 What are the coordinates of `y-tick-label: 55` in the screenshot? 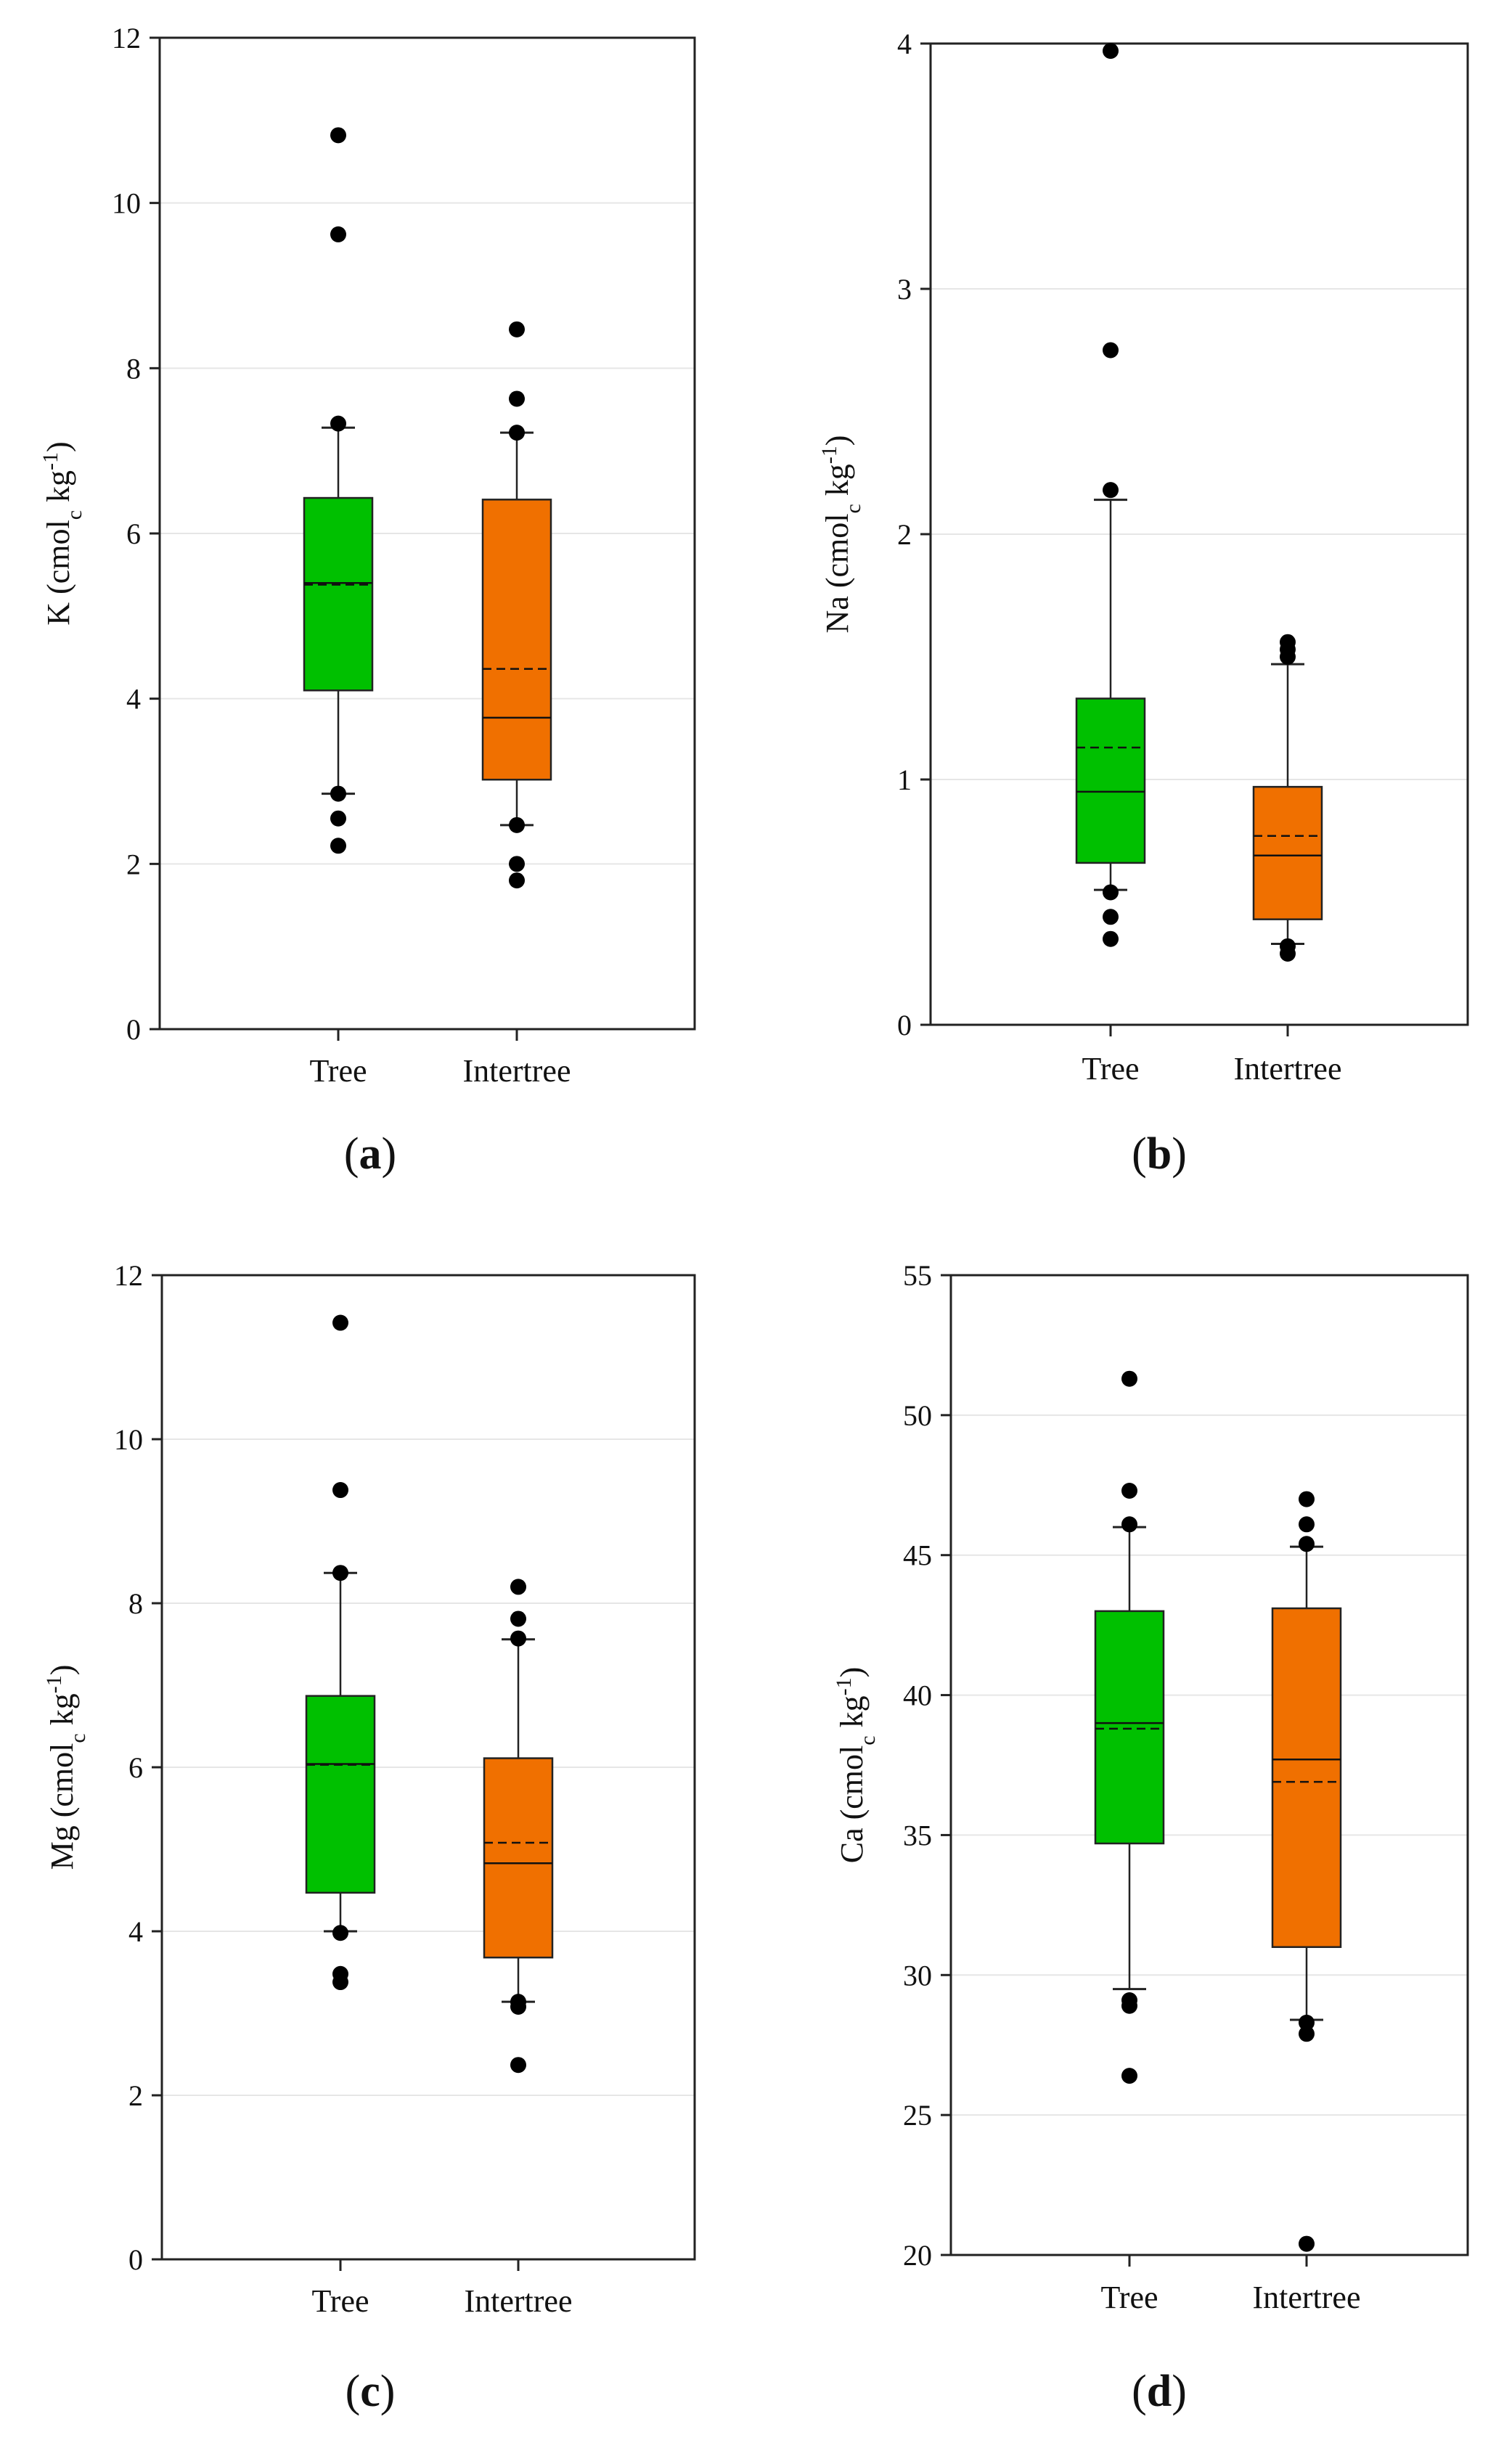 It's located at (917, 1275).